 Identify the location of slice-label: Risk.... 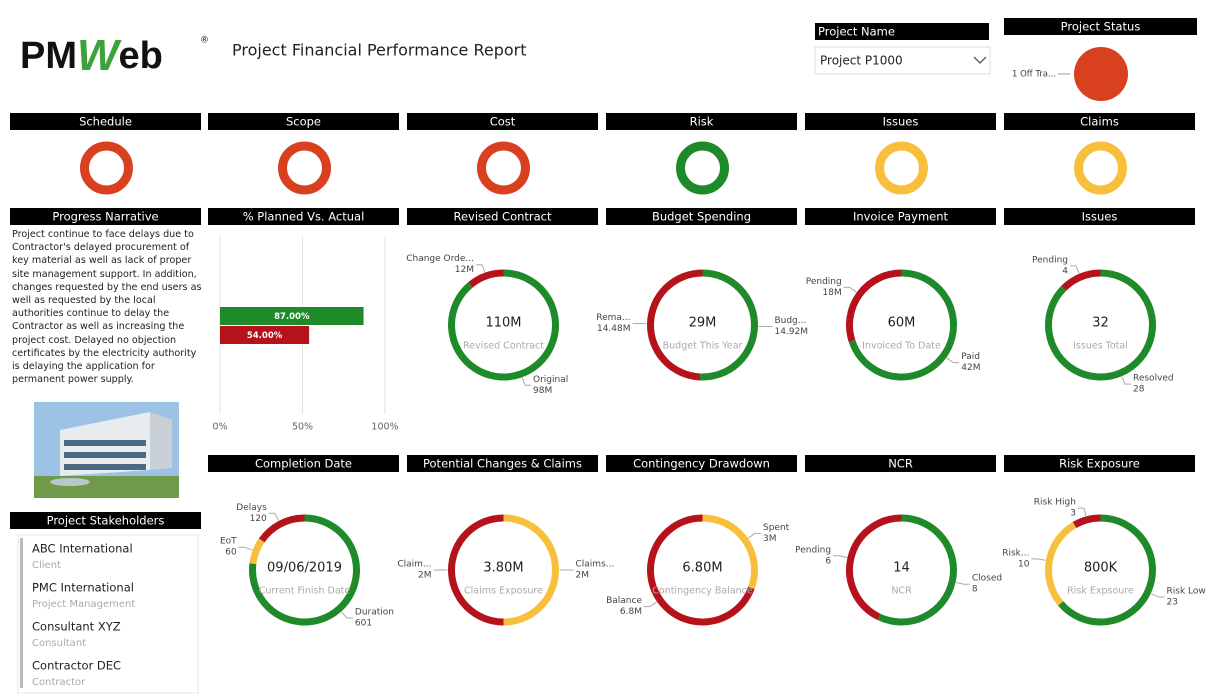
(1015, 553).